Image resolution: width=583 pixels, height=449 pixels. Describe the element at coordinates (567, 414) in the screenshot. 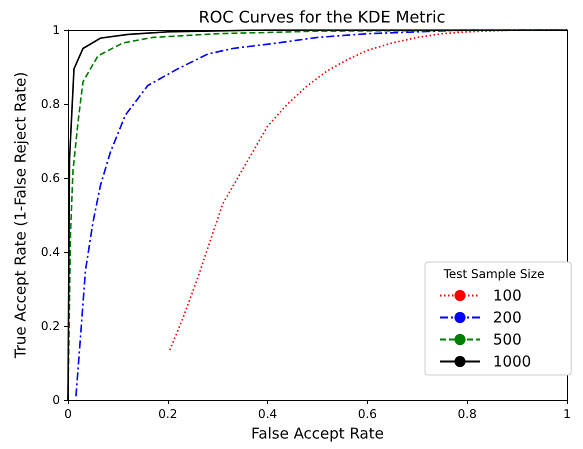

I see `x-tick-label: 1` at that location.